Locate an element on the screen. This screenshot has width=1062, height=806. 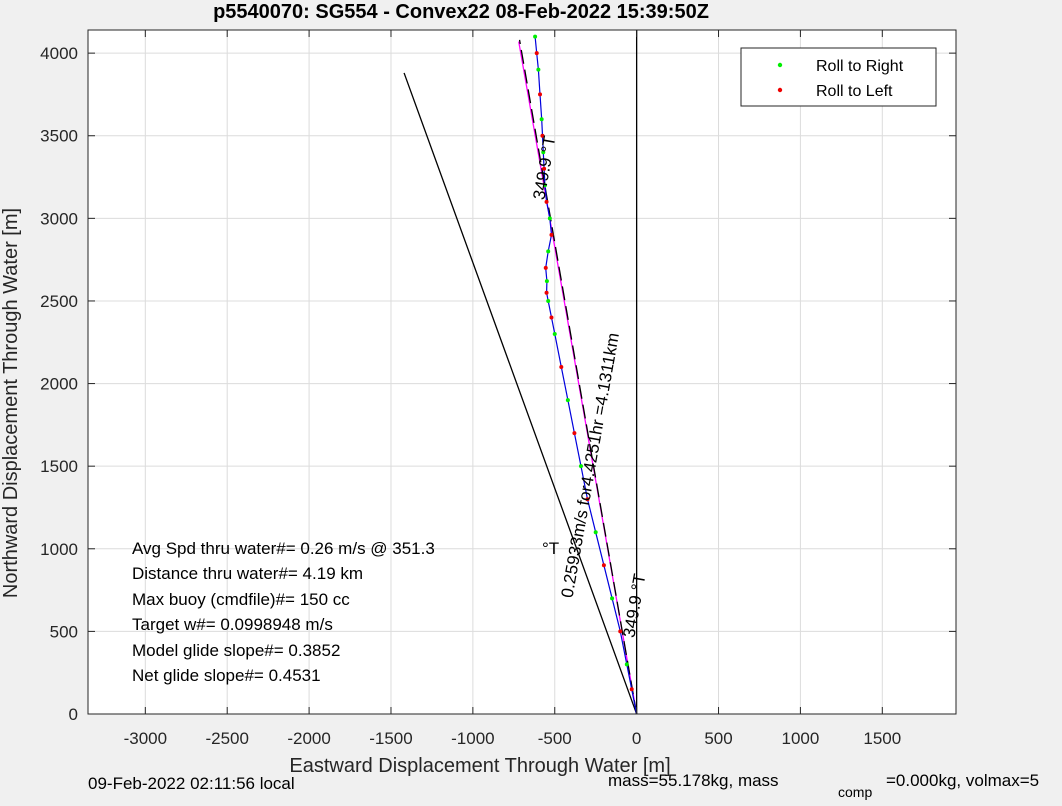
x-tick-label: 1000 is located at coordinates (801, 738).